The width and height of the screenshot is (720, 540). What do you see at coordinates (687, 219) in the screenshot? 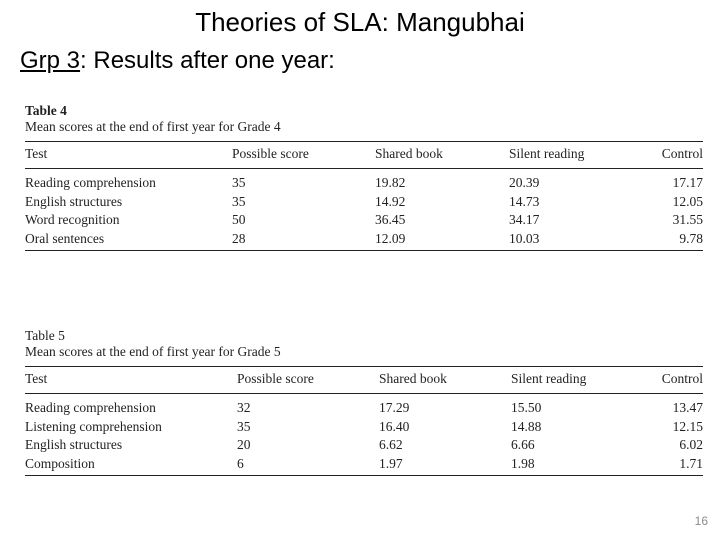
I see `table-cell: 31.55` at bounding box center [687, 219].